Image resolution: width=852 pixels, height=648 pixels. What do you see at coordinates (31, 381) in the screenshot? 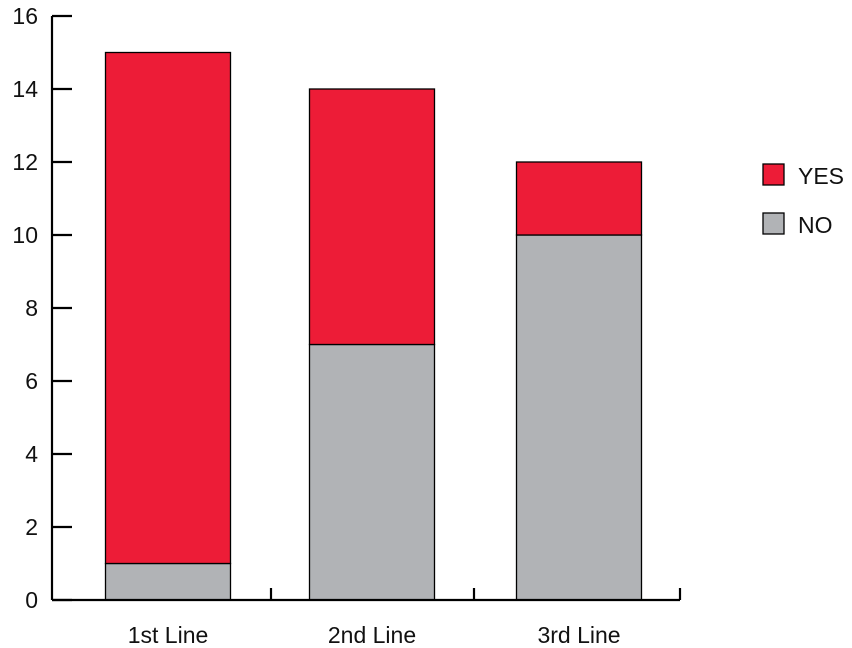
I see `y-tick-label: 6` at bounding box center [31, 381].